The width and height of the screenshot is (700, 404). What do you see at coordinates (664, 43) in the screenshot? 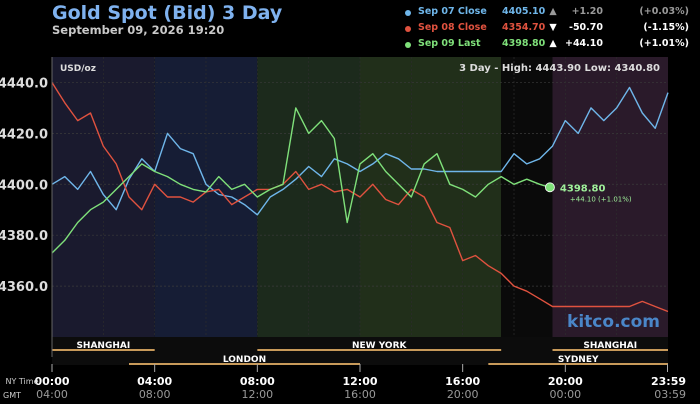
I see `legend-percent: (+1.01%)` at bounding box center [664, 43].